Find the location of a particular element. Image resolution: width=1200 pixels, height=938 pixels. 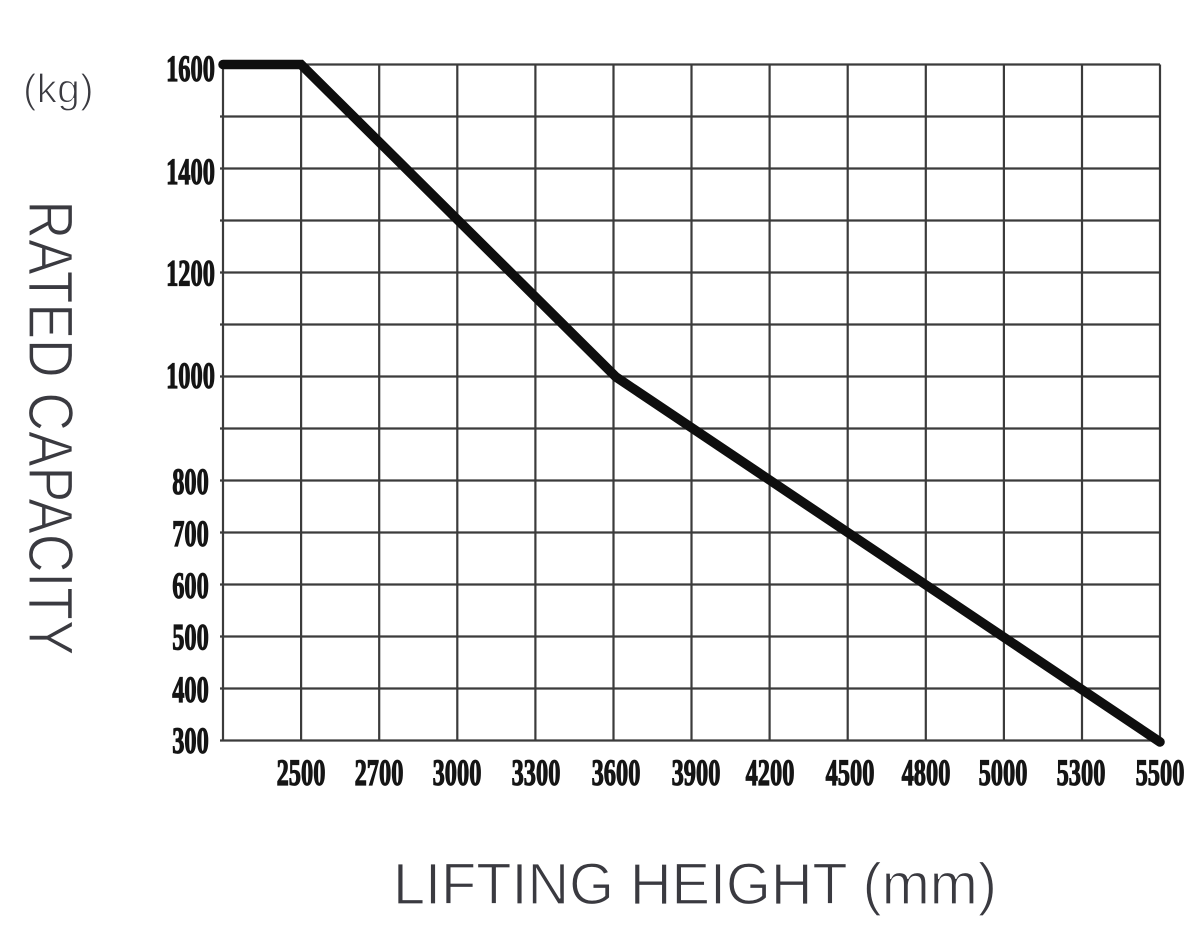

svg-text: 1600 is located at coordinates (190, 68).